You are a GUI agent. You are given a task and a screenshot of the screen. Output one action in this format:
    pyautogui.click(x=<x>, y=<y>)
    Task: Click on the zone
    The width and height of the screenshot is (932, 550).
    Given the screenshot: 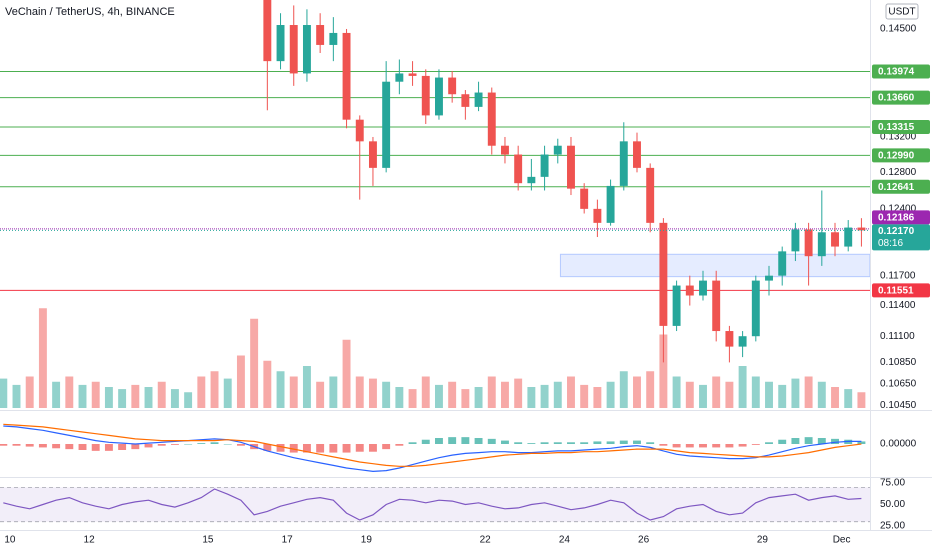 What is the action you would take?
    pyautogui.click(x=714, y=265)
    